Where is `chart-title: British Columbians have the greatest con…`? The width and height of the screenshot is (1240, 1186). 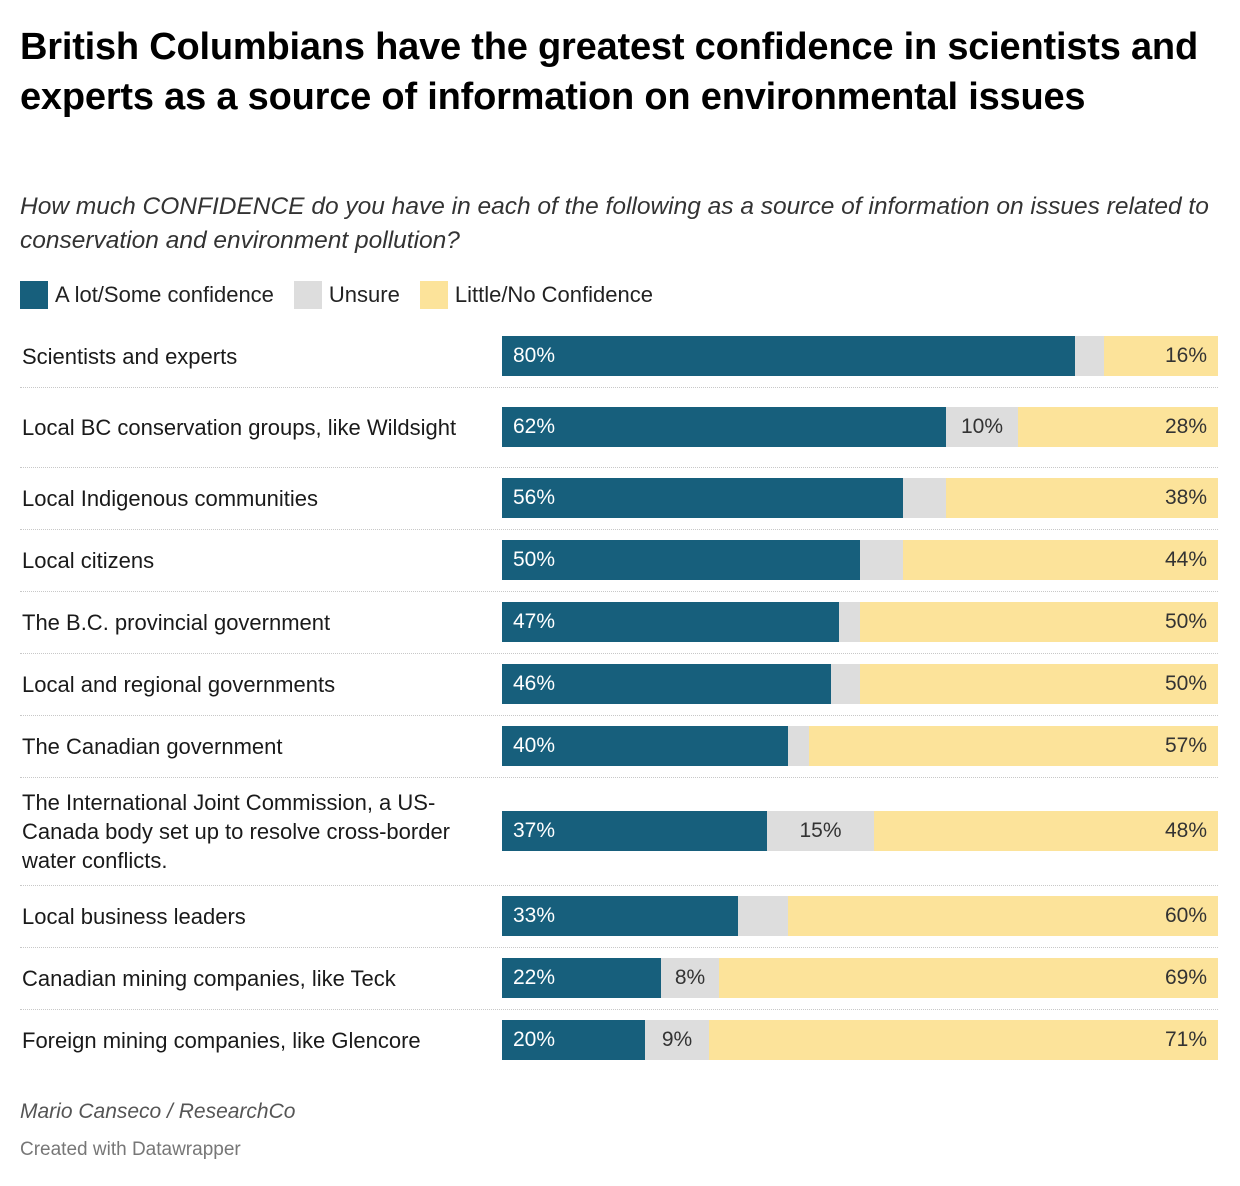 chart-title: British Columbians have the greatest con… is located at coordinates (609, 72).